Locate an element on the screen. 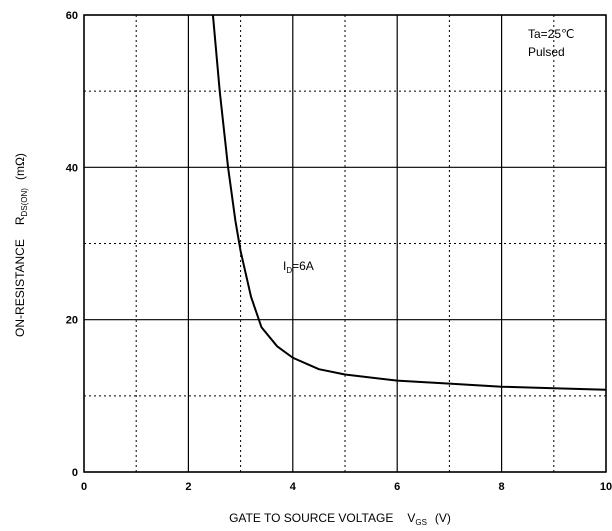  curve-label-text: =6A is located at coordinates (303, 266).